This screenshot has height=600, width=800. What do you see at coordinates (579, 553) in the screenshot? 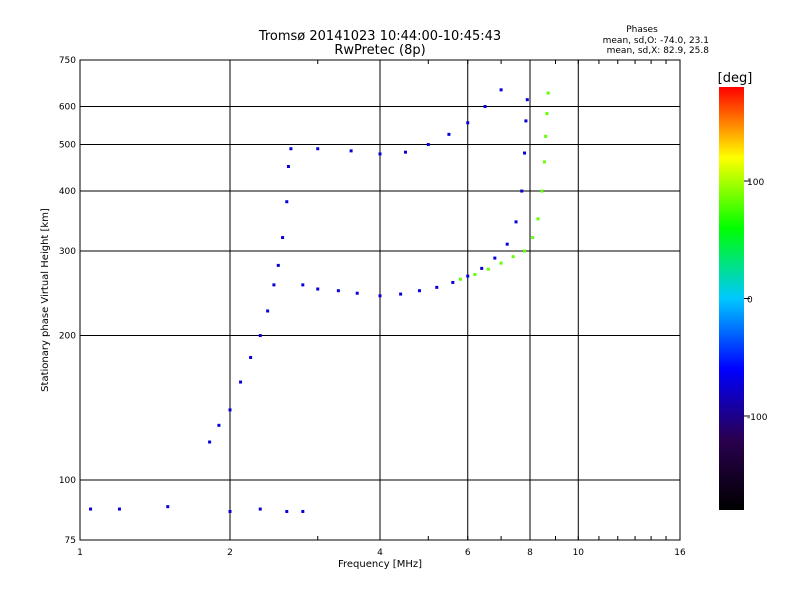
I see `x-tick-label: 10` at bounding box center [579, 553].